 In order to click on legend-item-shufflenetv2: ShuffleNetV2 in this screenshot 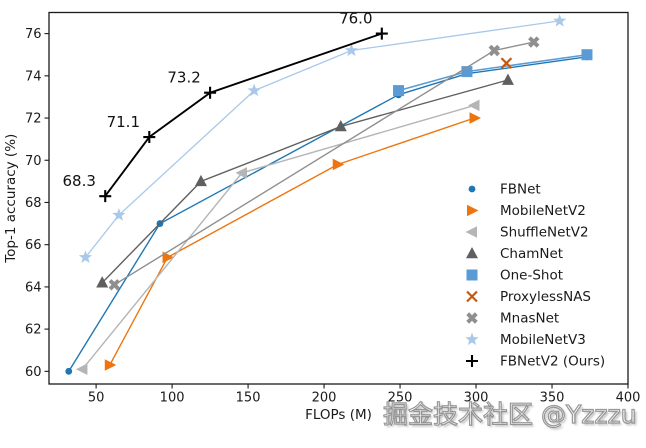, I will do `click(527, 233)`.